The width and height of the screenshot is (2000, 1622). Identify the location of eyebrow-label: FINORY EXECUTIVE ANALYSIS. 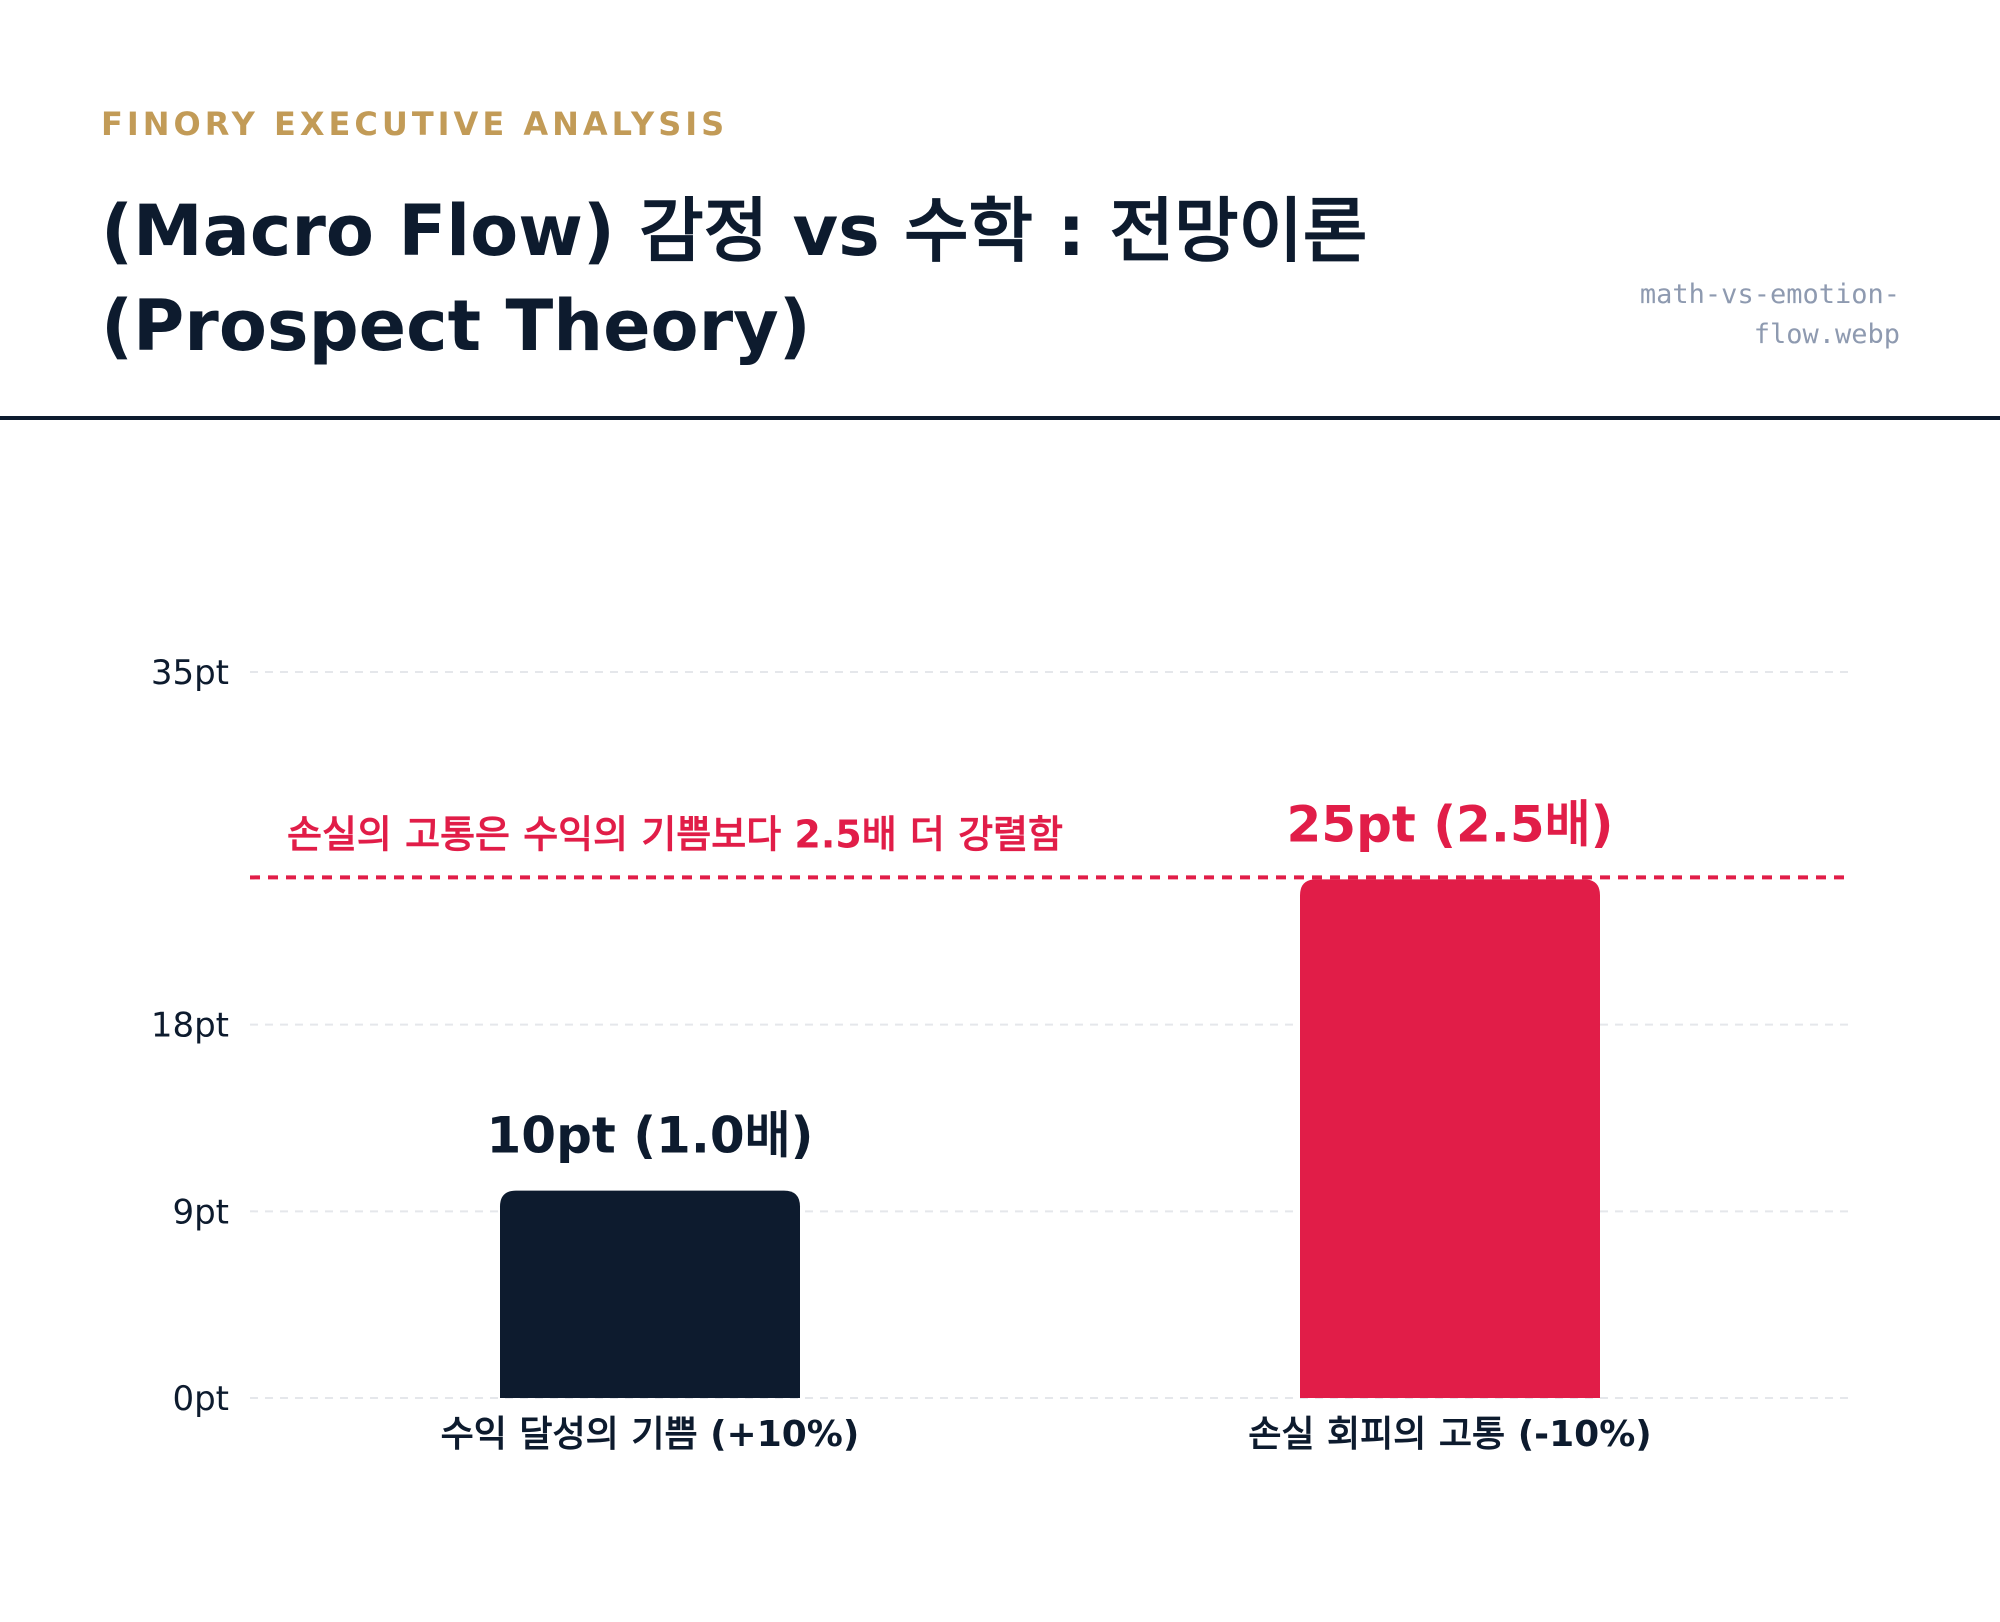
(415, 124).